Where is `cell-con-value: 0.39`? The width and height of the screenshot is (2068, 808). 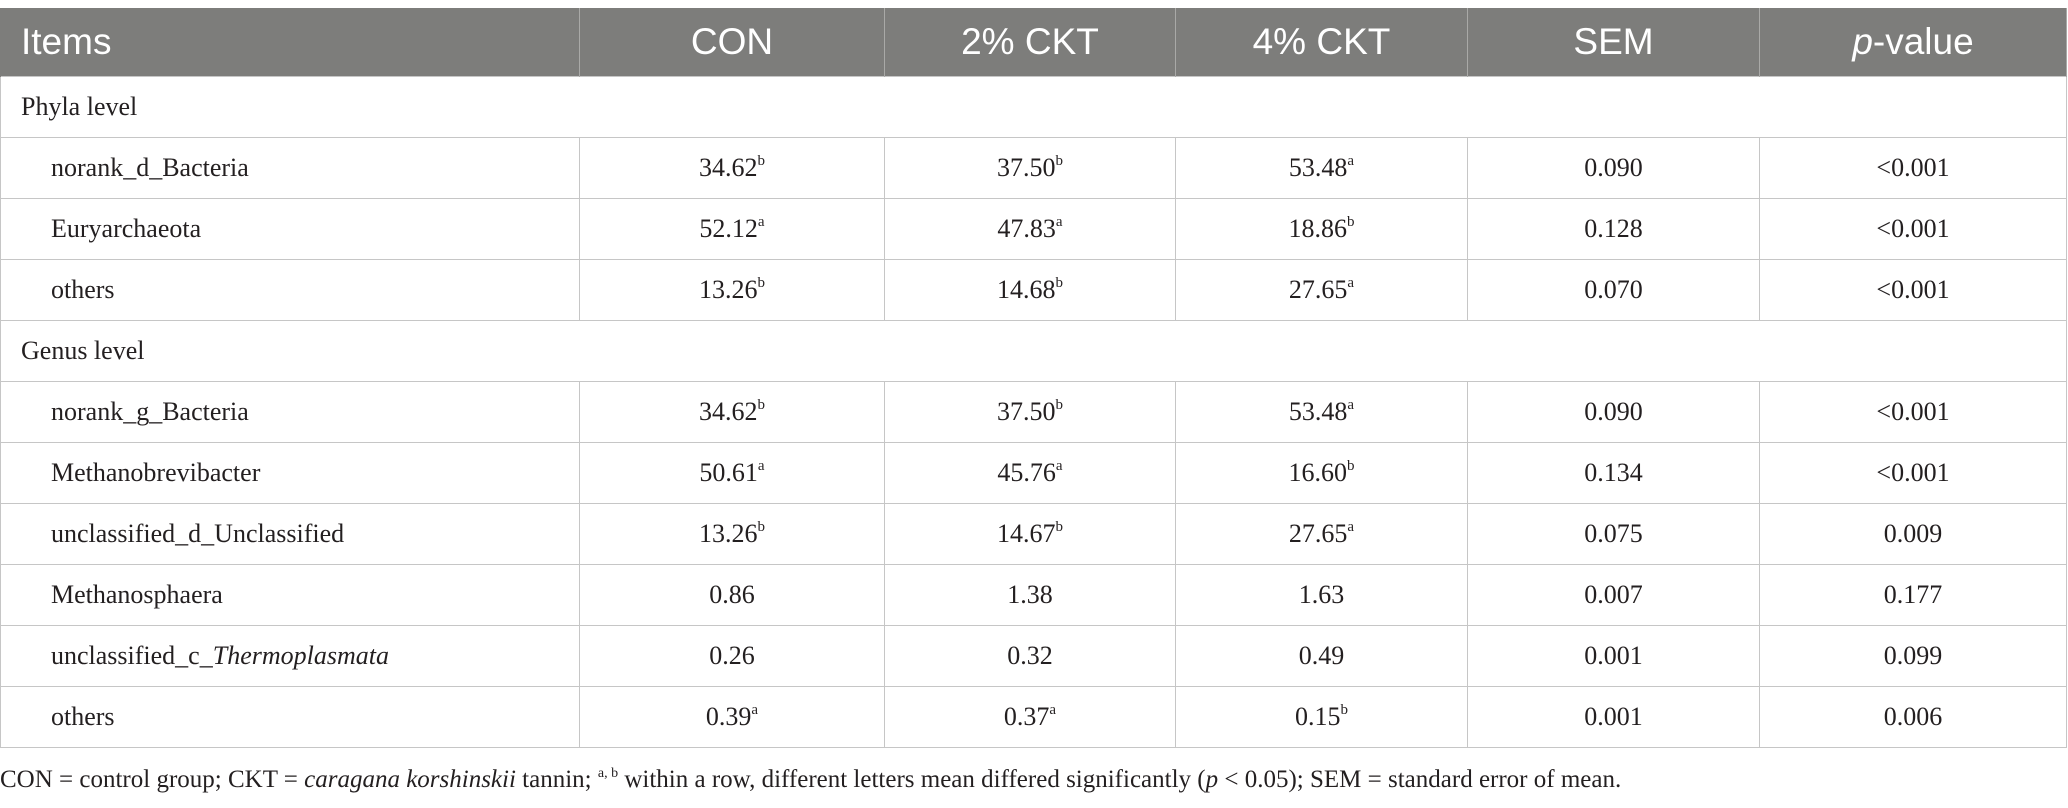
cell-con-value: 0.39 is located at coordinates (728, 716).